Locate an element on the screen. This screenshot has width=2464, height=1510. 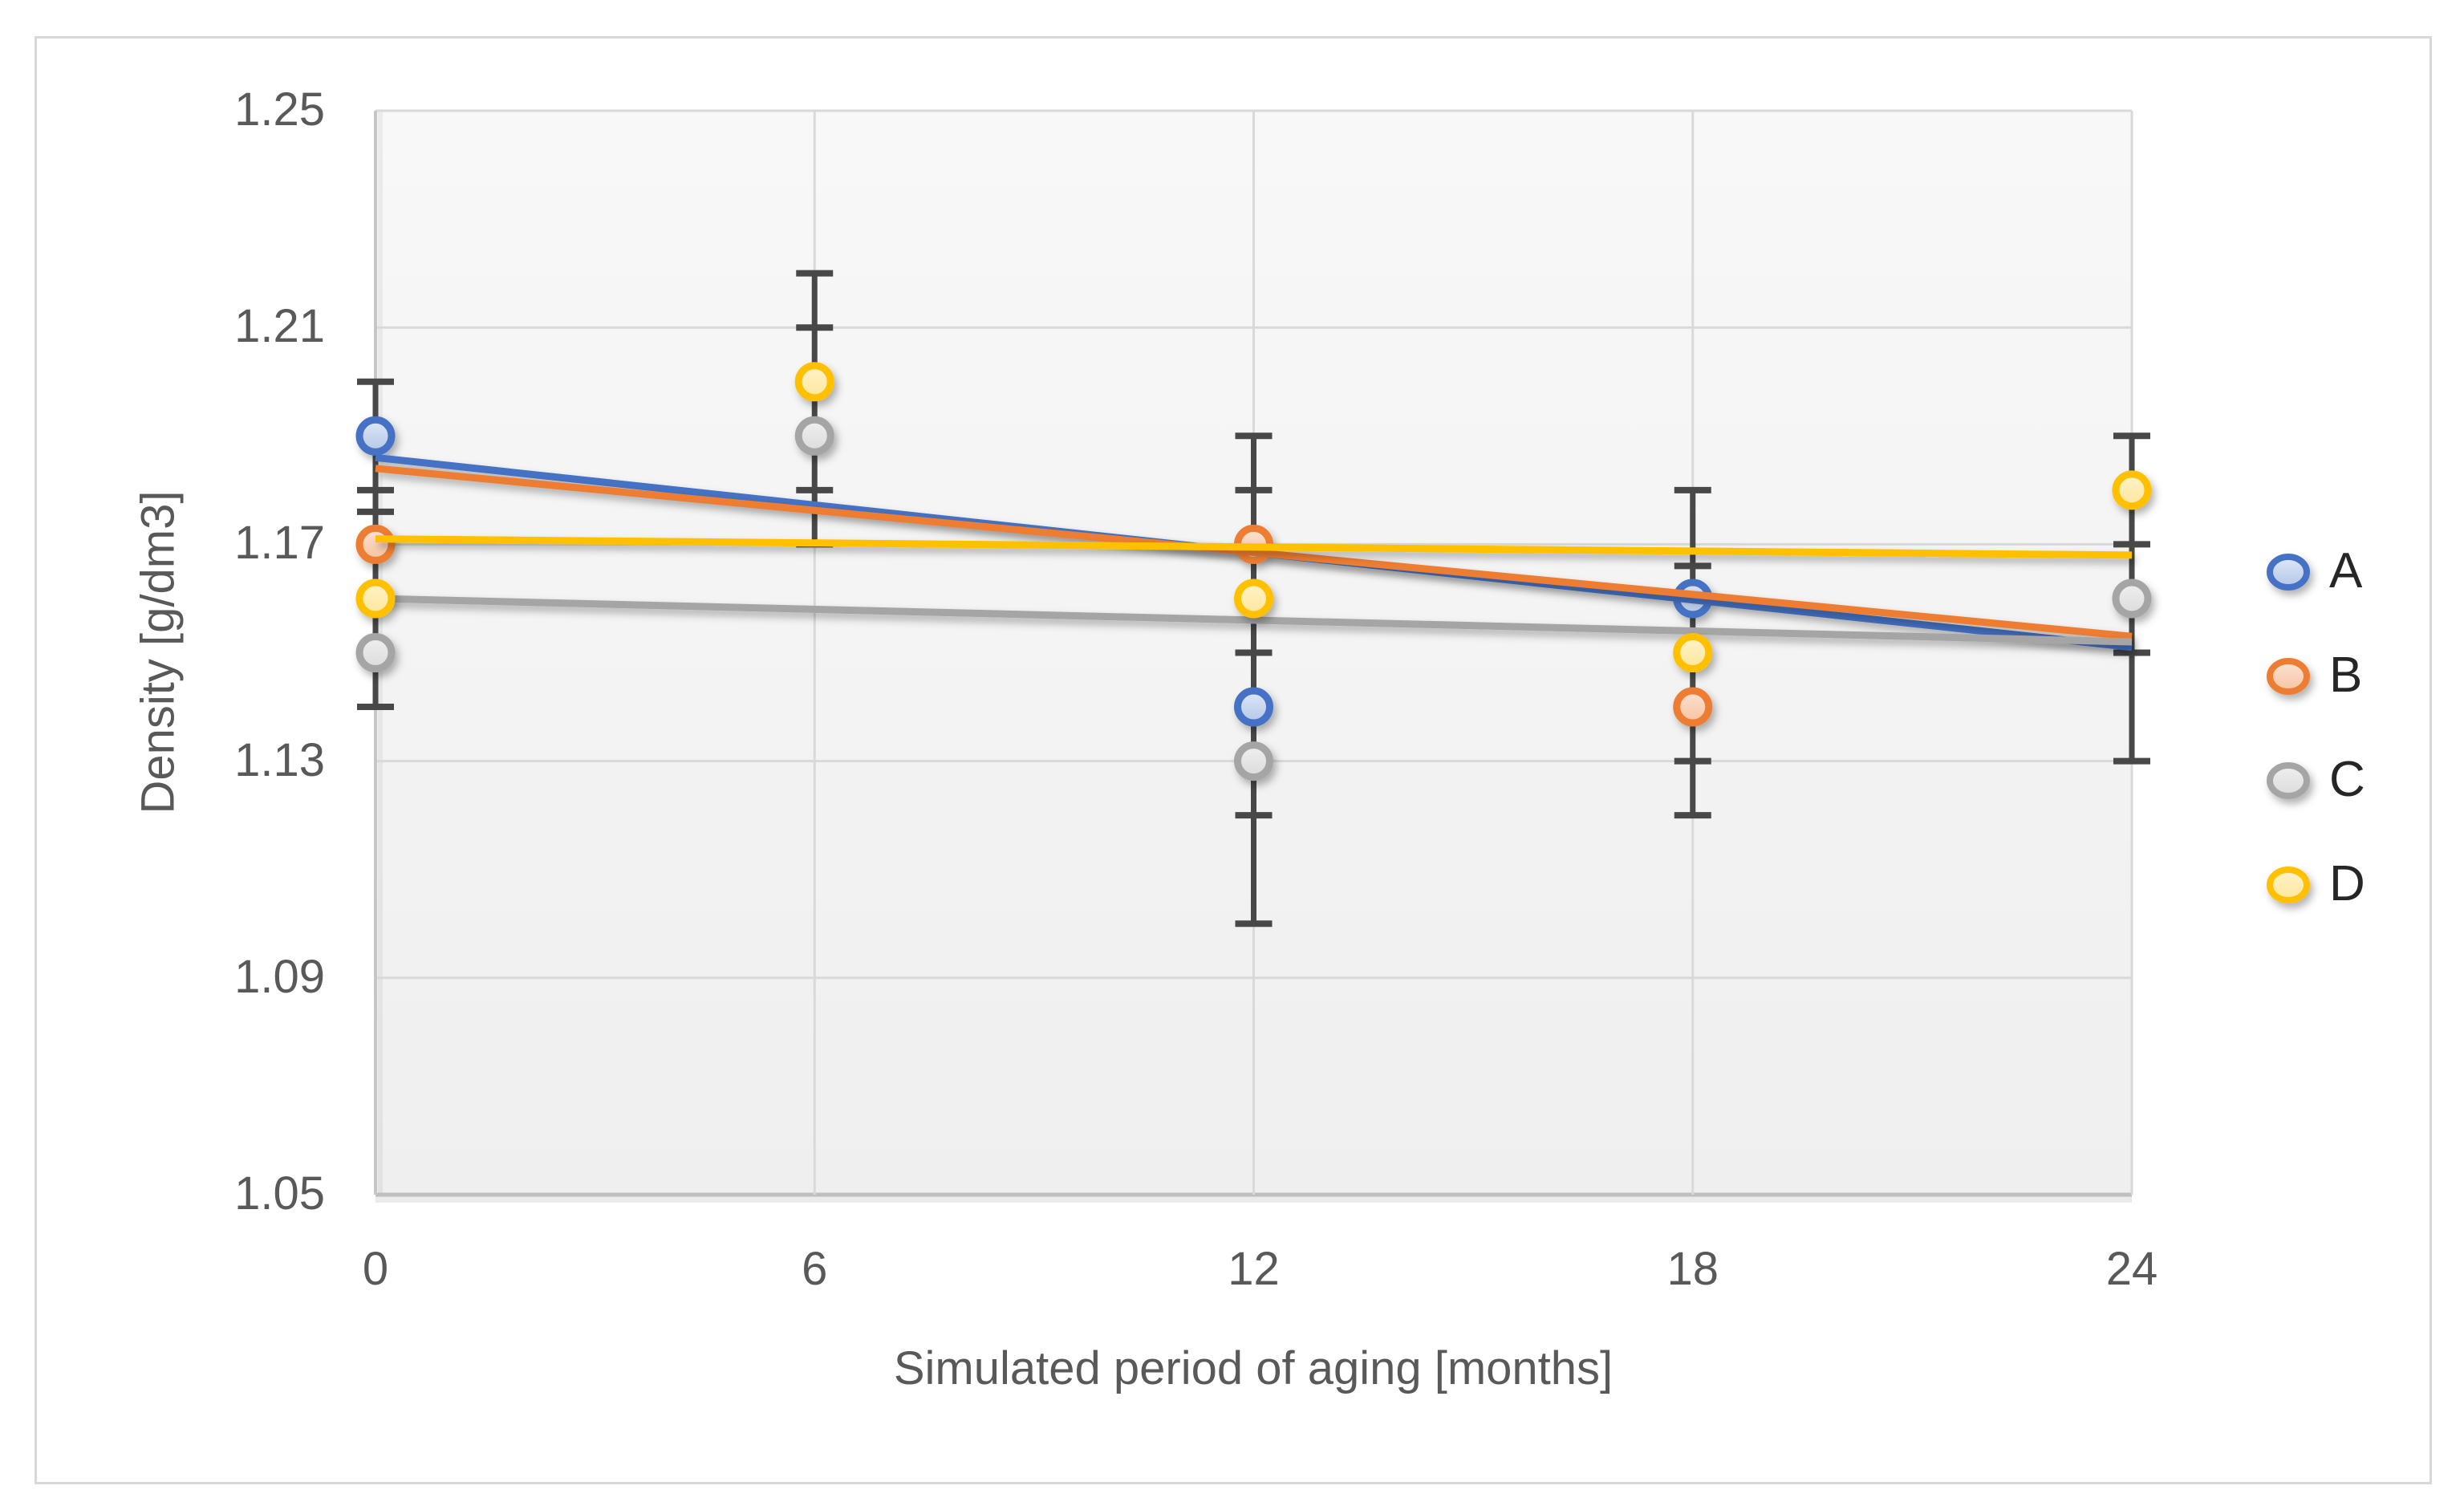
trendline-B is located at coordinates (1254, 552).